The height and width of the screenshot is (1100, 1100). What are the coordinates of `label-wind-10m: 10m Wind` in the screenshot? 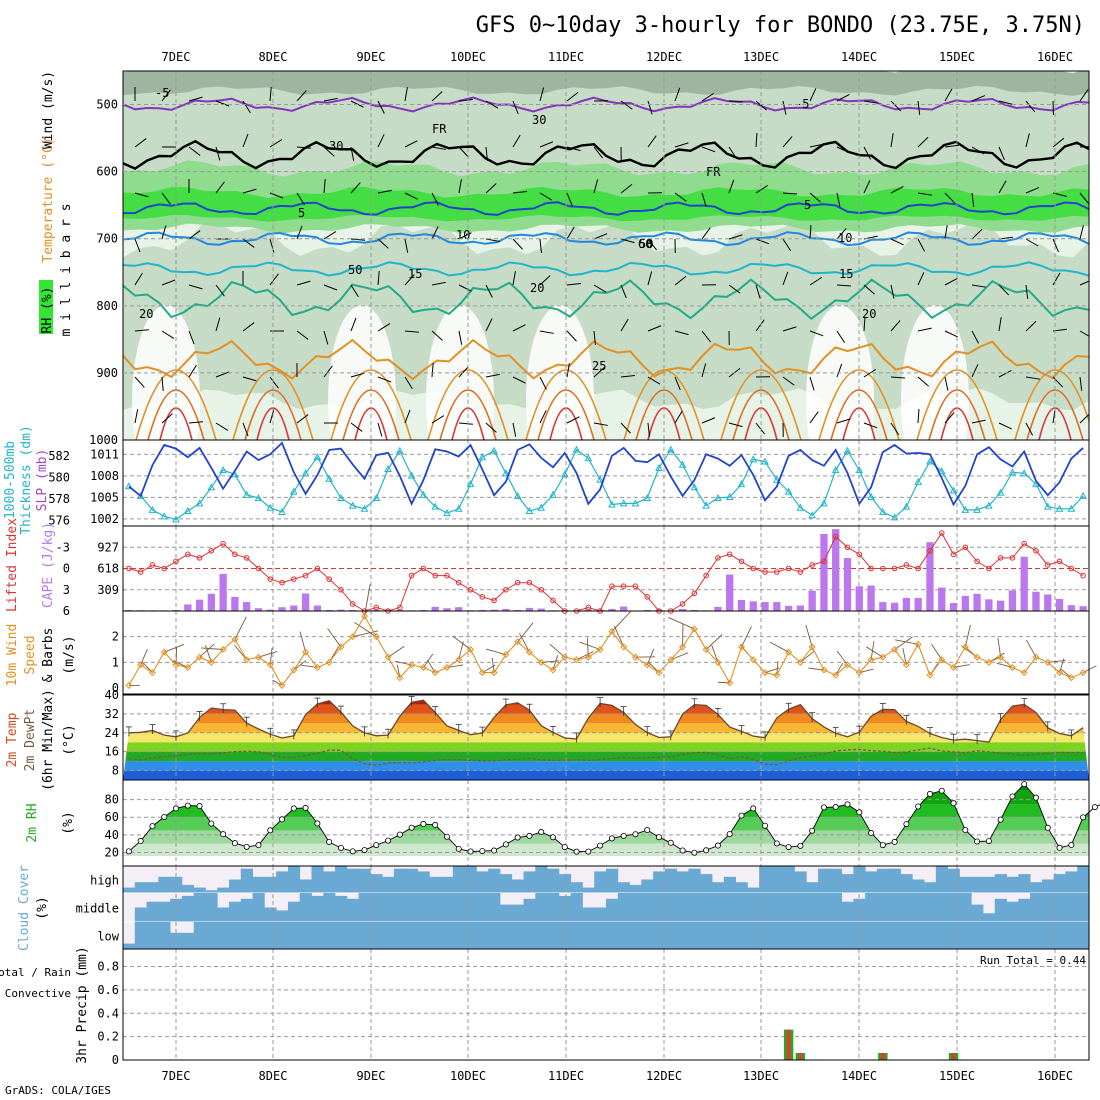 It's located at (12, 655).